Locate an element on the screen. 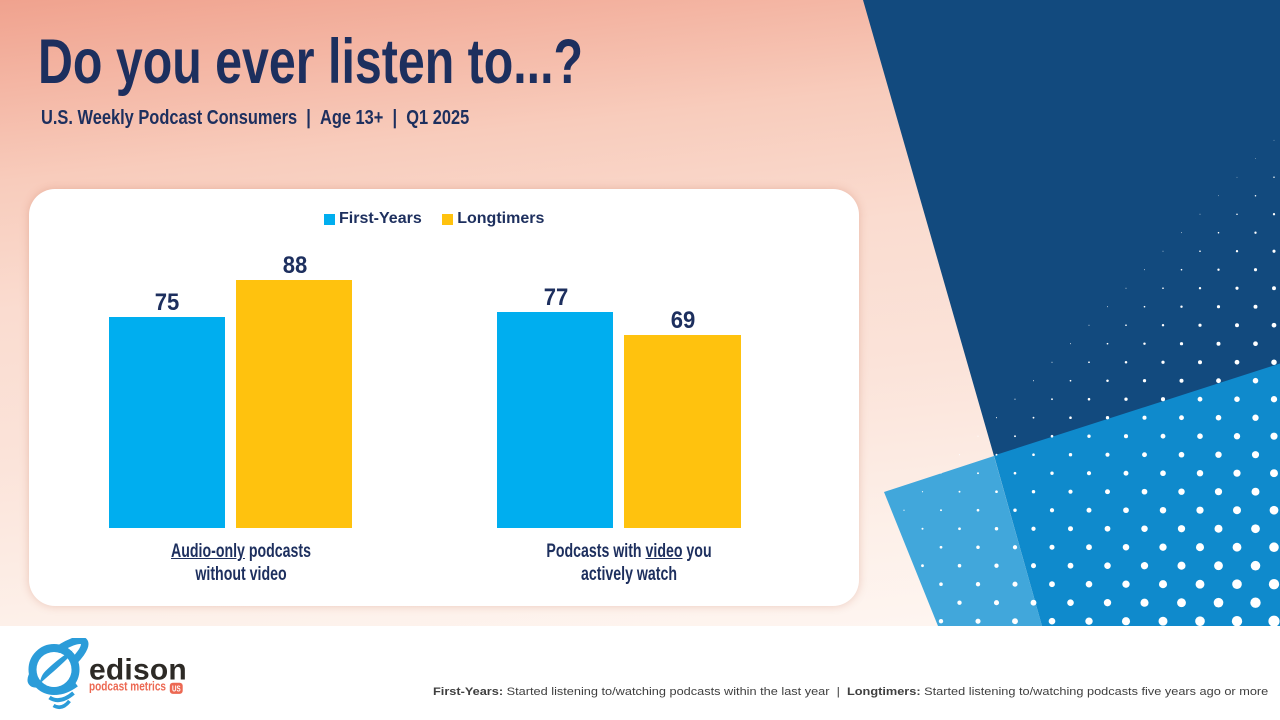 The image size is (1280, 720). svg-text: edison is located at coordinates (138, 669).